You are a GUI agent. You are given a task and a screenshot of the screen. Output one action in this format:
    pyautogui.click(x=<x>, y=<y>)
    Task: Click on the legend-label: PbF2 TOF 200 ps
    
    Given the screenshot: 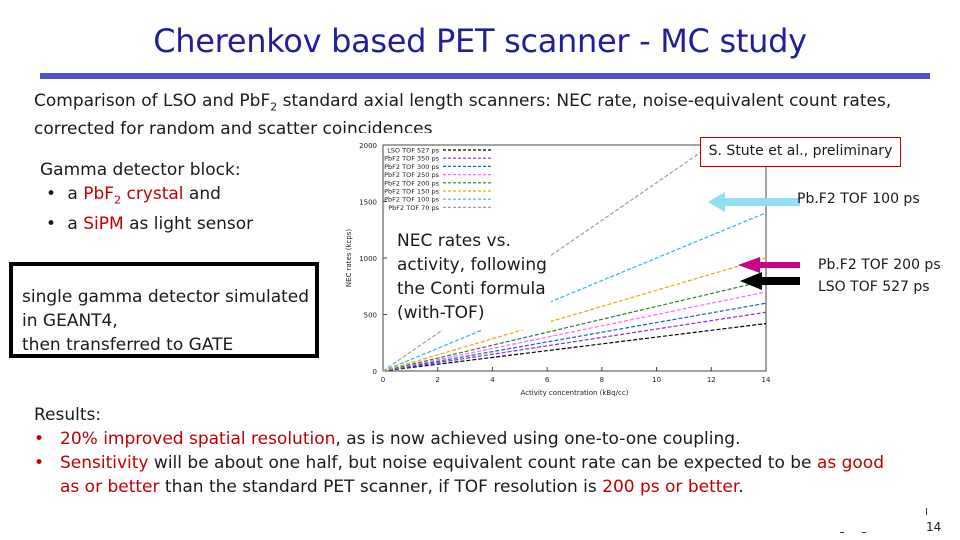 What is the action you would take?
    pyautogui.click(x=411, y=183)
    